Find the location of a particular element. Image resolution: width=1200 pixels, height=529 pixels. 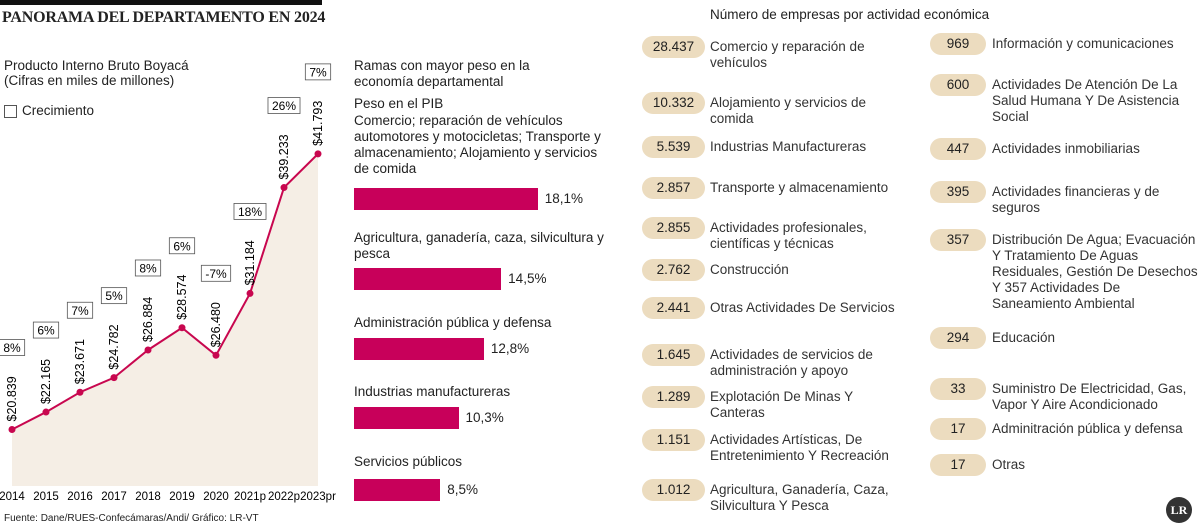

line is located at coordinates (165, 292).